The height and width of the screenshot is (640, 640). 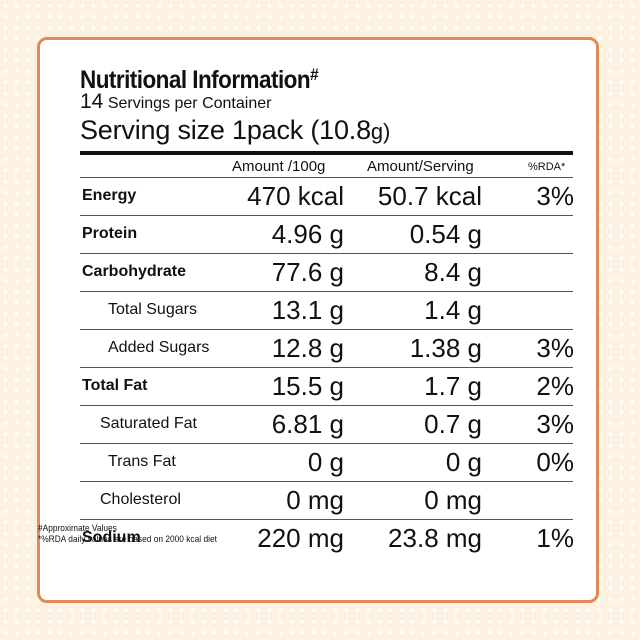 What do you see at coordinates (547, 167) in the screenshot?
I see `header-rda: %RDA*` at bounding box center [547, 167].